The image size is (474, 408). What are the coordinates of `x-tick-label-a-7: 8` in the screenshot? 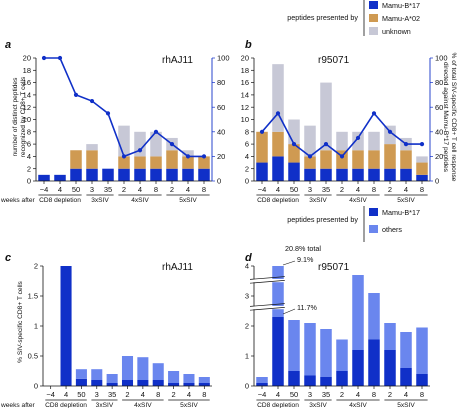 It's located at (156, 189).